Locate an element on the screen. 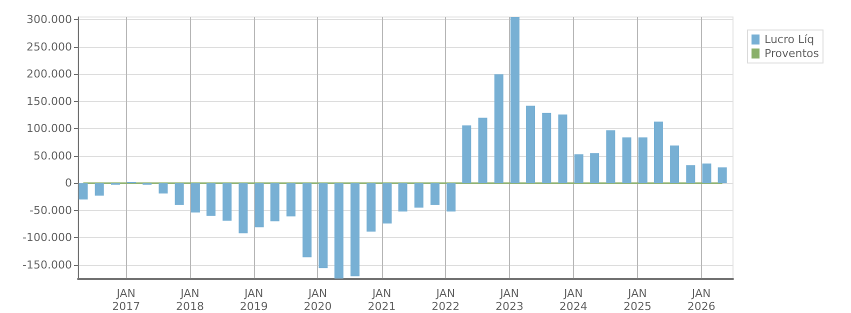 This screenshot has width=851, height=313. x-tick-label: JAN 2023 is located at coordinates (510, 300).